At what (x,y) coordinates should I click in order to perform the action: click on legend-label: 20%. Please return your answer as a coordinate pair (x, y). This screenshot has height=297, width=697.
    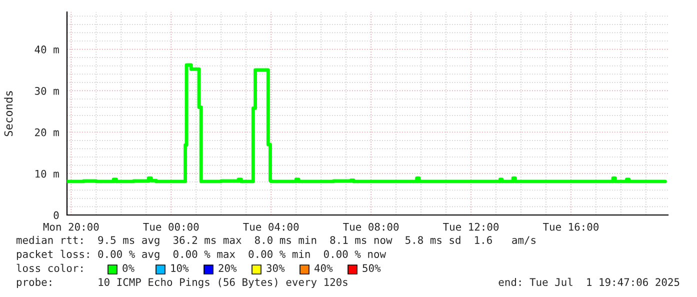
    Looking at the image, I should click on (227, 268).